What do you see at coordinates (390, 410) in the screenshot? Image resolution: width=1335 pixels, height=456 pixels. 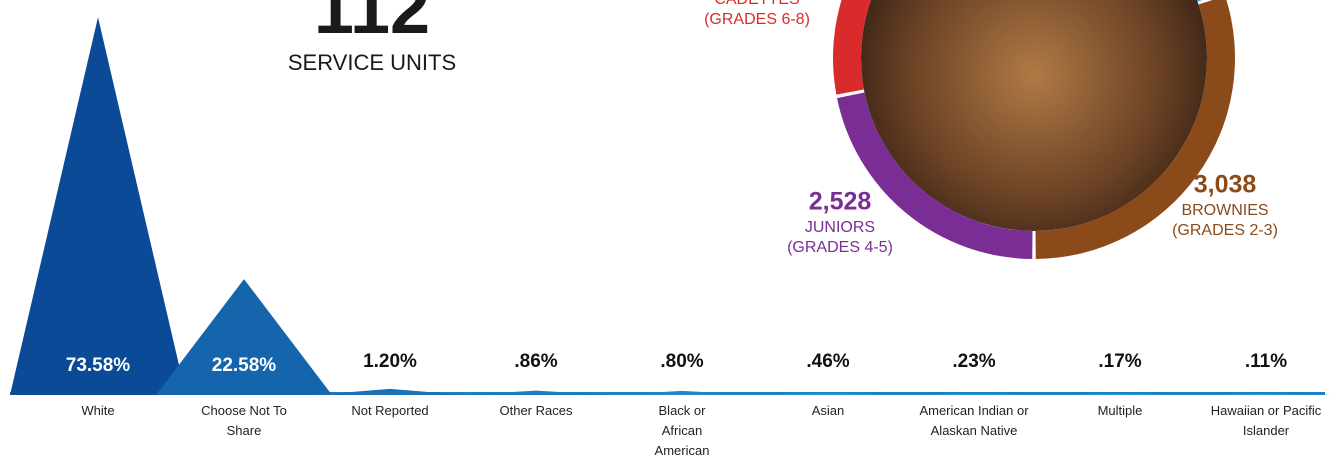 I see `category-label: Not Reported` at bounding box center [390, 410].